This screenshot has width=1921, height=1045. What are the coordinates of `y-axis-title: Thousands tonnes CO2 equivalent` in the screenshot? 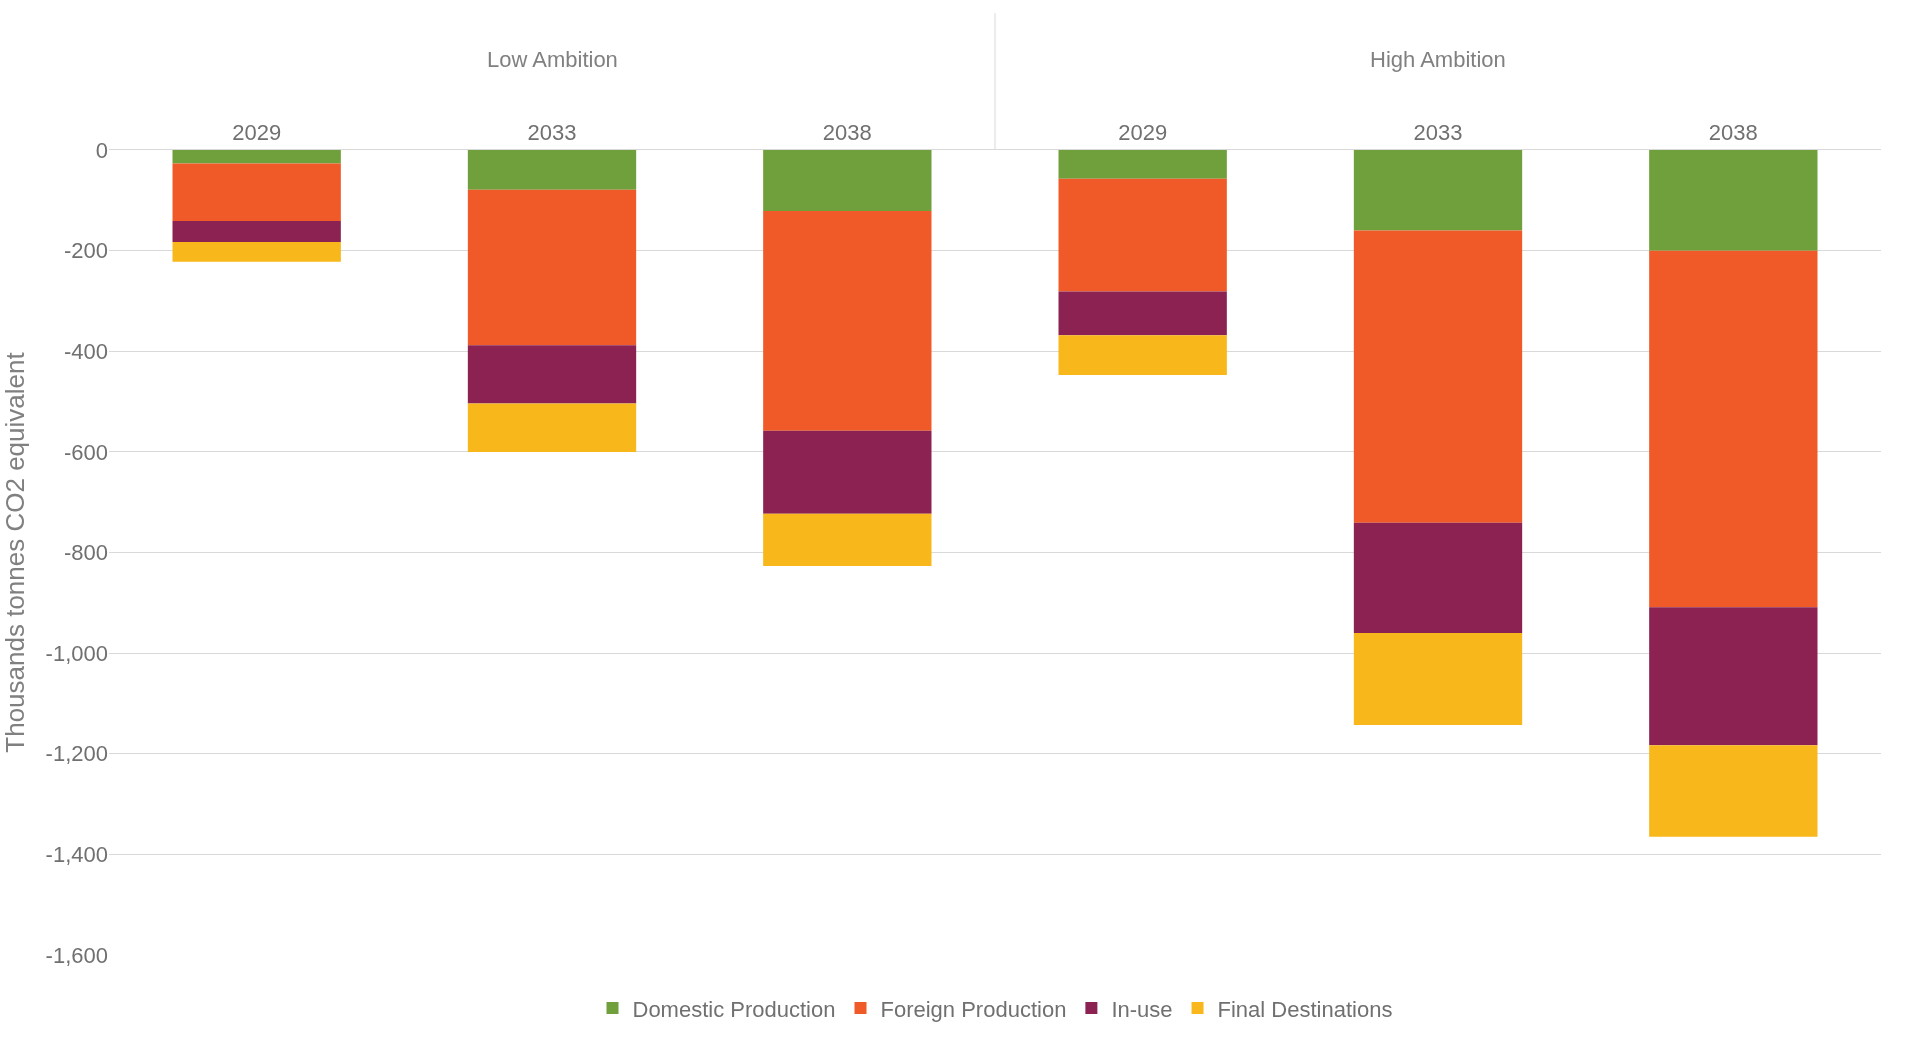 It's located at (15, 552).